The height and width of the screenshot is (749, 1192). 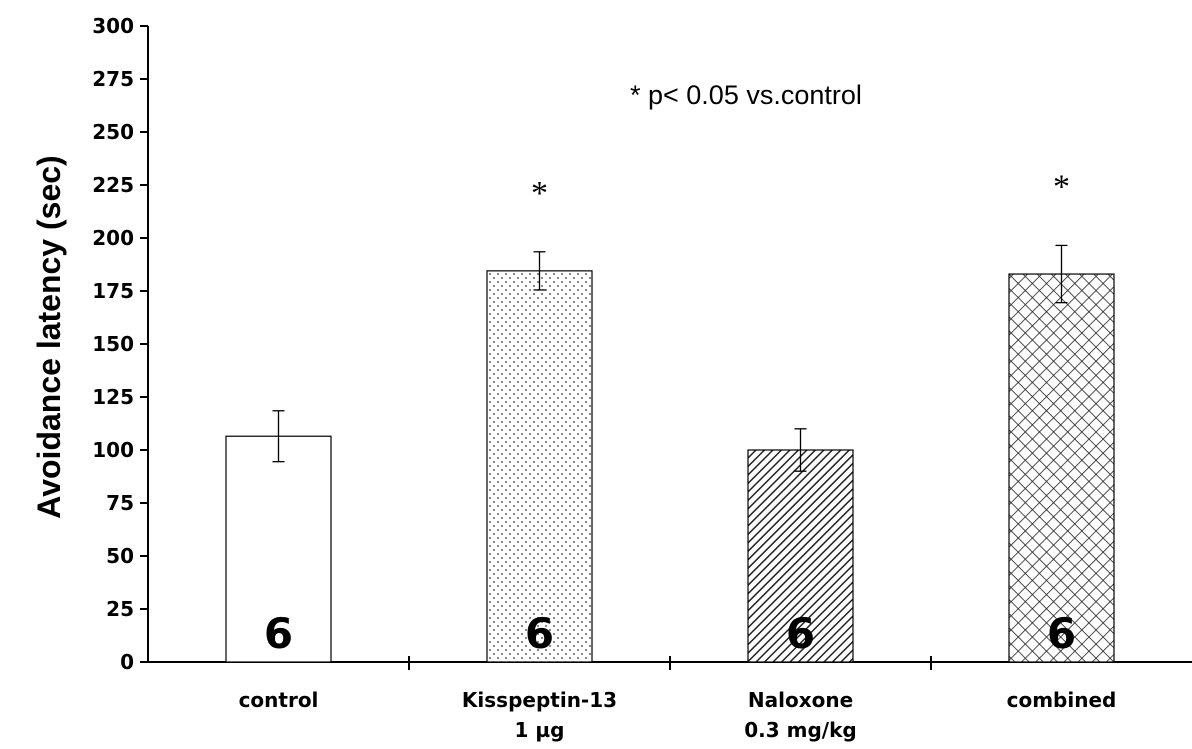 What do you see at coordinates (113, 397) in the screenshot?
I see `y-tick-label: 125` at bounding box center [113, 397].